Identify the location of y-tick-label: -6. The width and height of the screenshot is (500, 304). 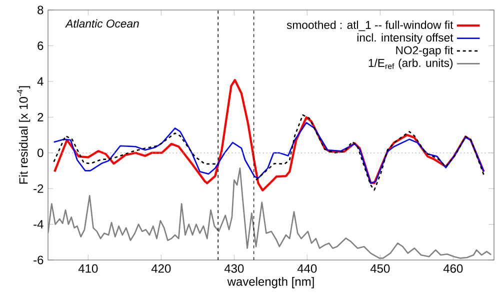
(39, 260).